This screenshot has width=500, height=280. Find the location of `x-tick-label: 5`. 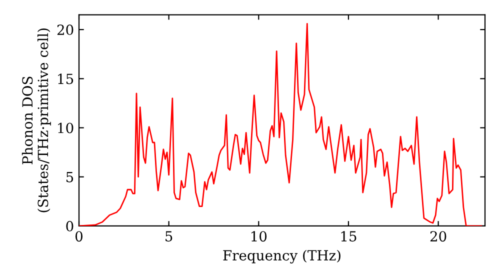

x-tick-label: 5 is located at coordinates (169, 236).